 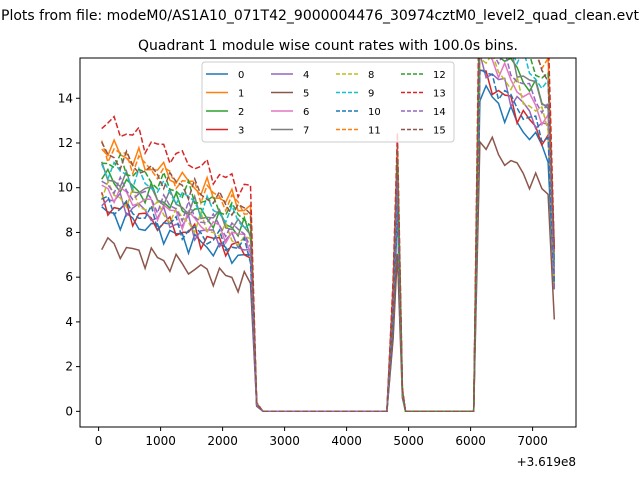 I want to click on x-tick-label: 0, so click(x=99, y=441).